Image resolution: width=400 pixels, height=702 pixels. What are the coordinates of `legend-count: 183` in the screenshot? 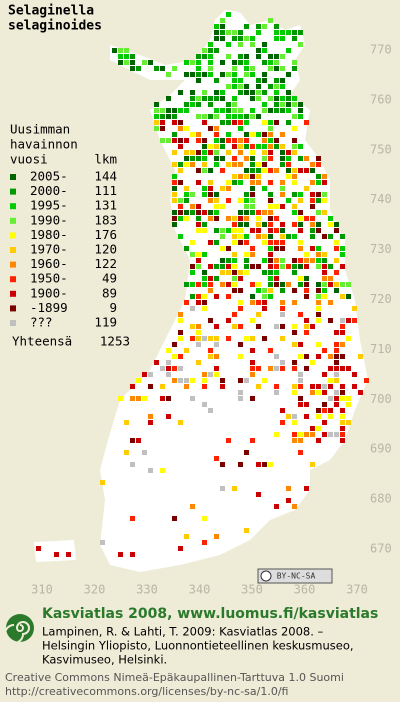 It's located at (105, 219).